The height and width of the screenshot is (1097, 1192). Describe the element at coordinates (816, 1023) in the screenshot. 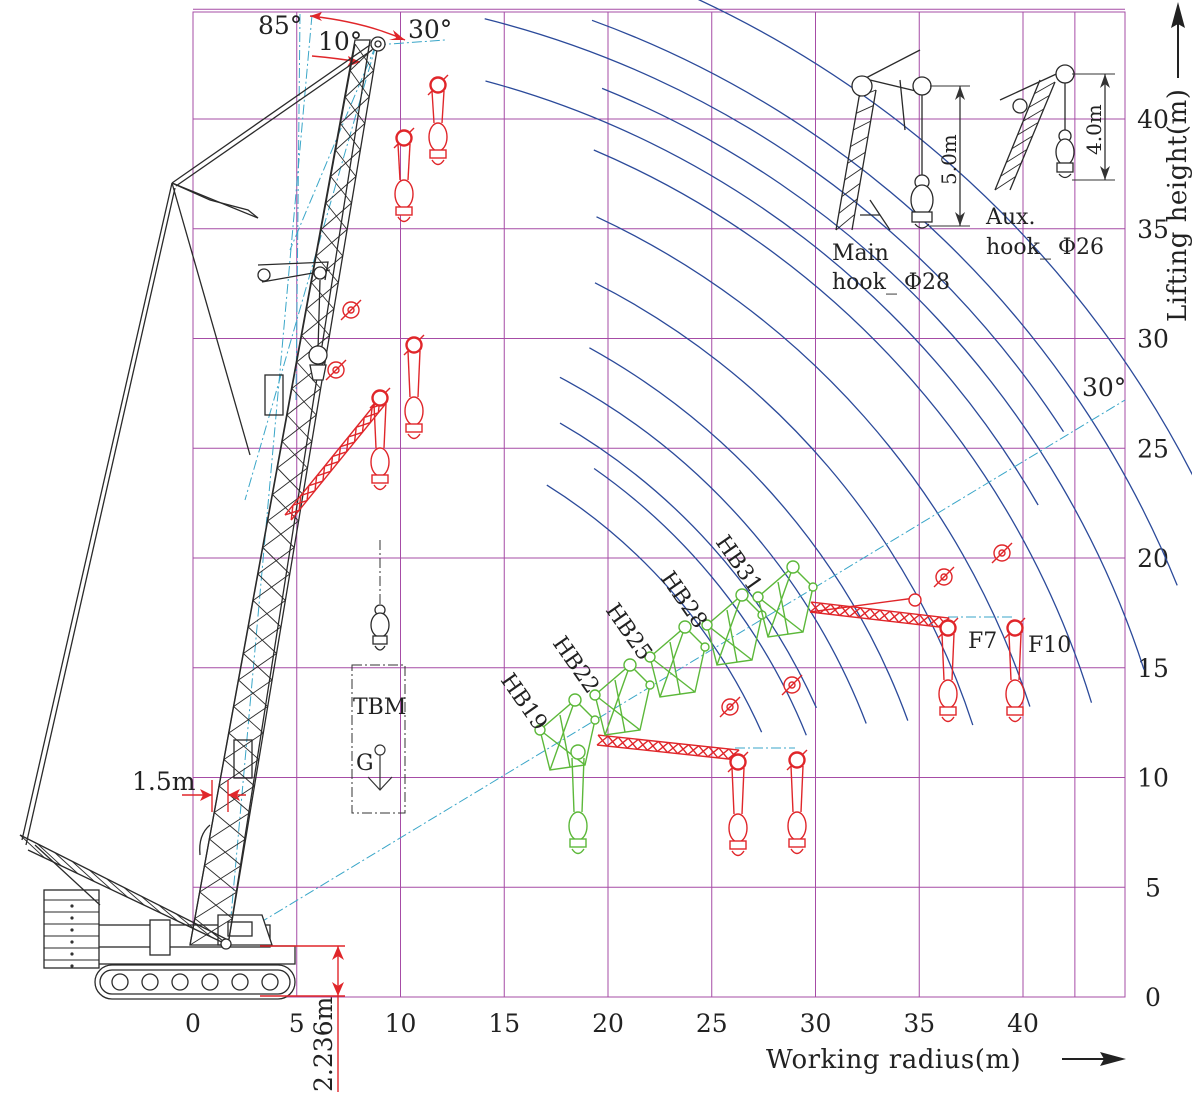

I see `x-tick-label: 30` at that location.